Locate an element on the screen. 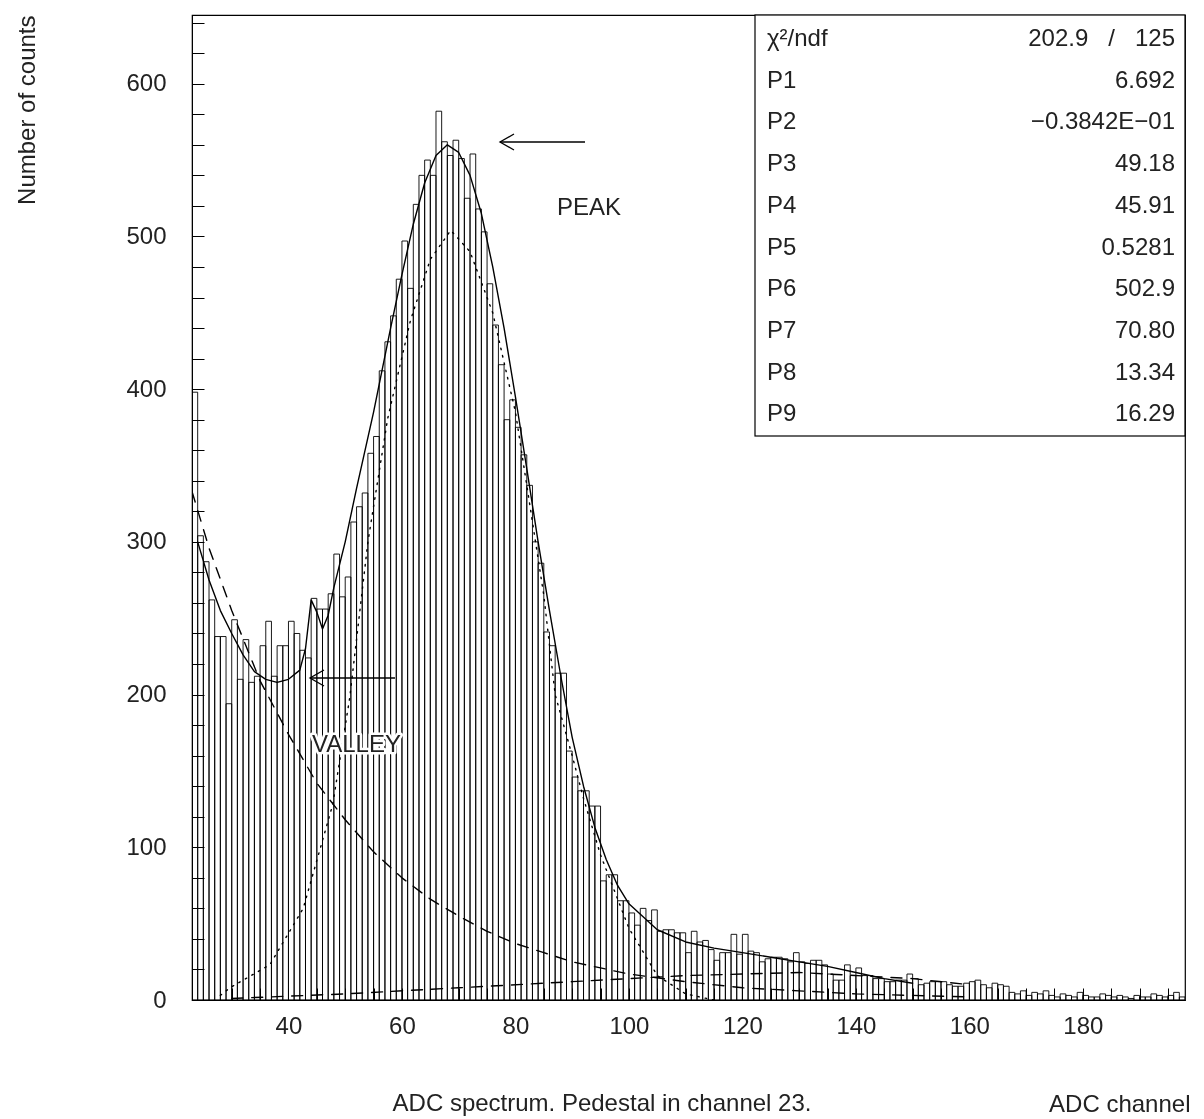 Image resolution: width=1204 pixels, height=1119 pixels. text: χ²/ndf 202.9 / 125 is located at coordinates (971, 37).